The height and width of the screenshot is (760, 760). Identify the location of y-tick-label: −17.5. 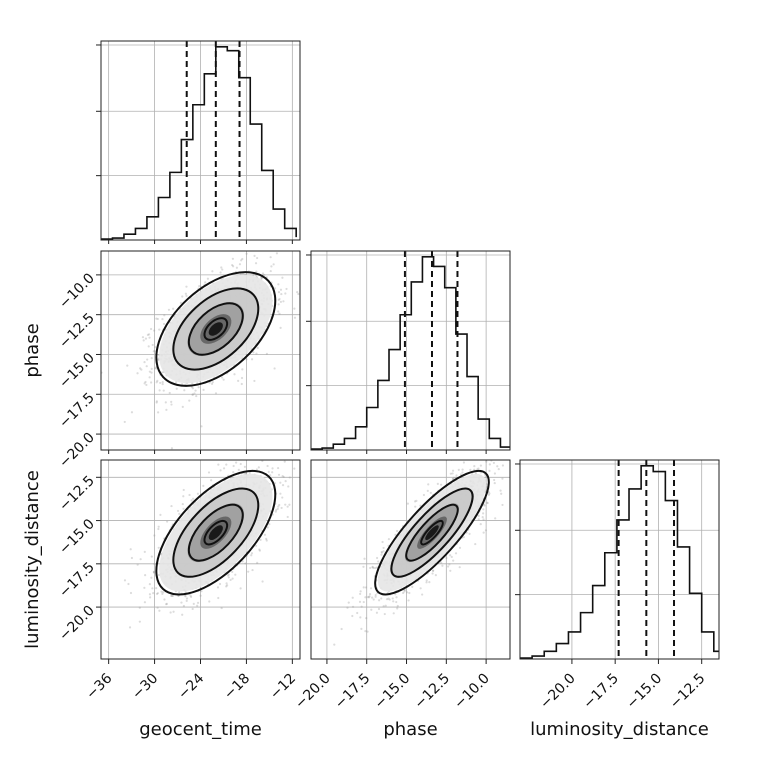
(77, 580).